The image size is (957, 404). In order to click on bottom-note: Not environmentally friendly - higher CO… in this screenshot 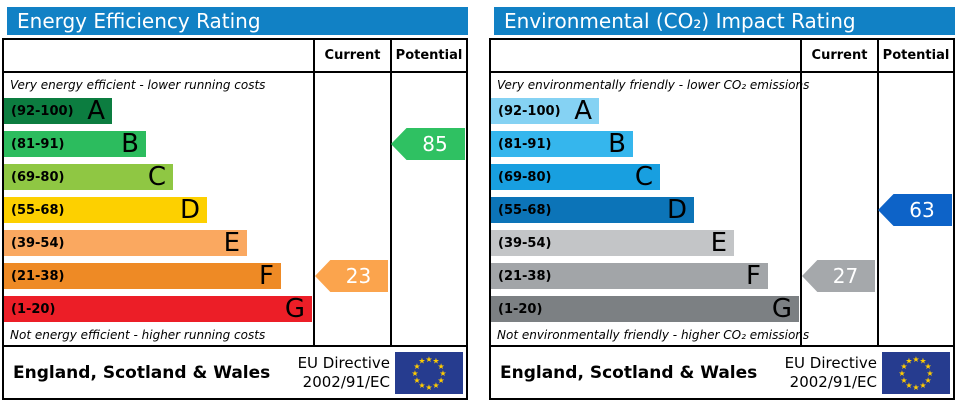, I will do `click(653, 335)`.